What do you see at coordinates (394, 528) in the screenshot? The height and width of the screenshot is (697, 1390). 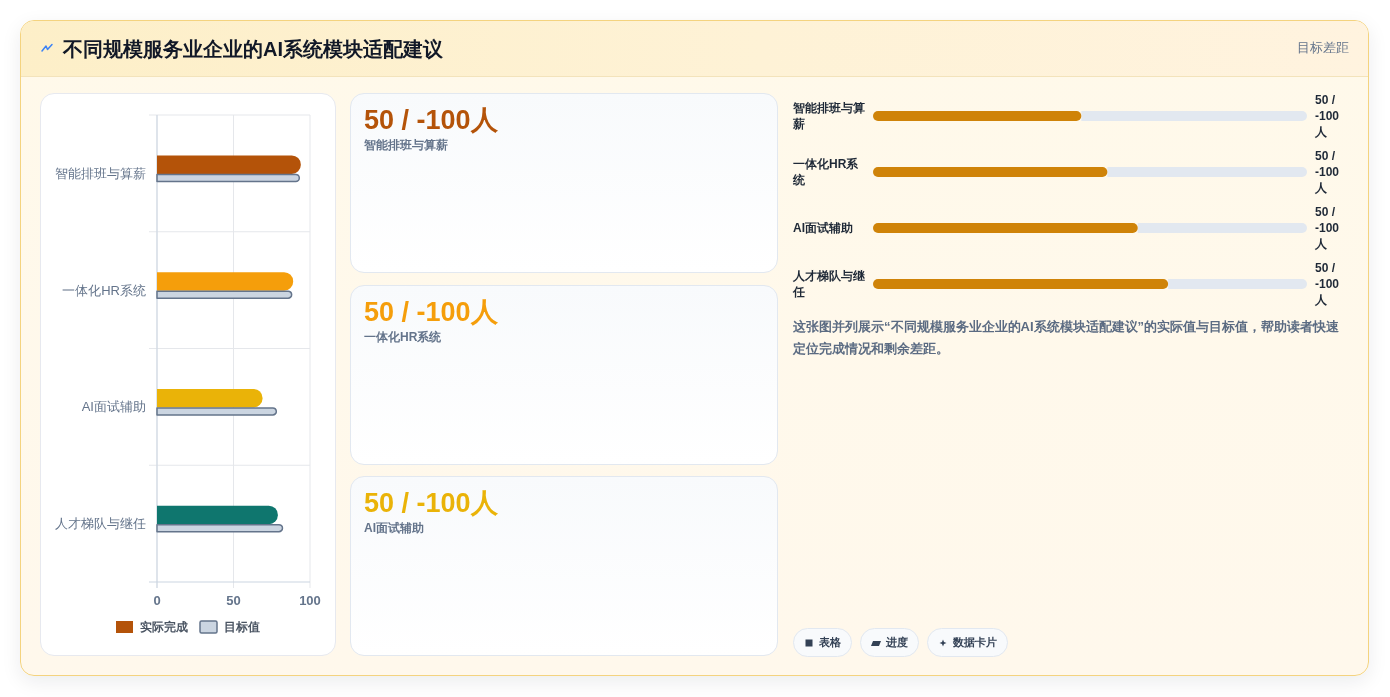 I see `category-label: AI面试辅助` at bounding box center [394, 528].